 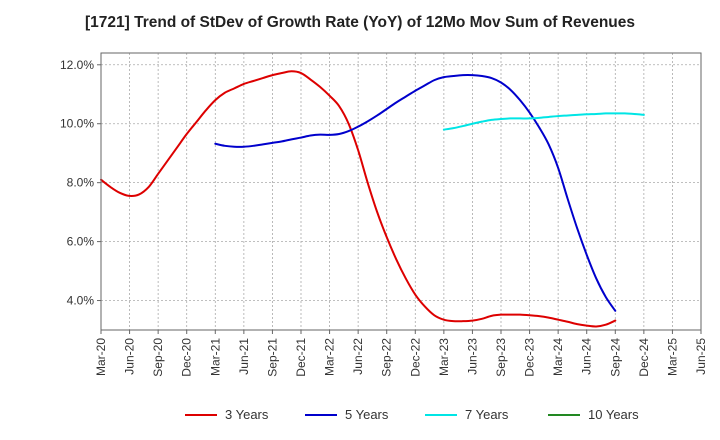 What do you see at coordinates (701, 356) in the screenshot?
I see `x-tick-label: Jun-25` at bounding box center [701, 356].